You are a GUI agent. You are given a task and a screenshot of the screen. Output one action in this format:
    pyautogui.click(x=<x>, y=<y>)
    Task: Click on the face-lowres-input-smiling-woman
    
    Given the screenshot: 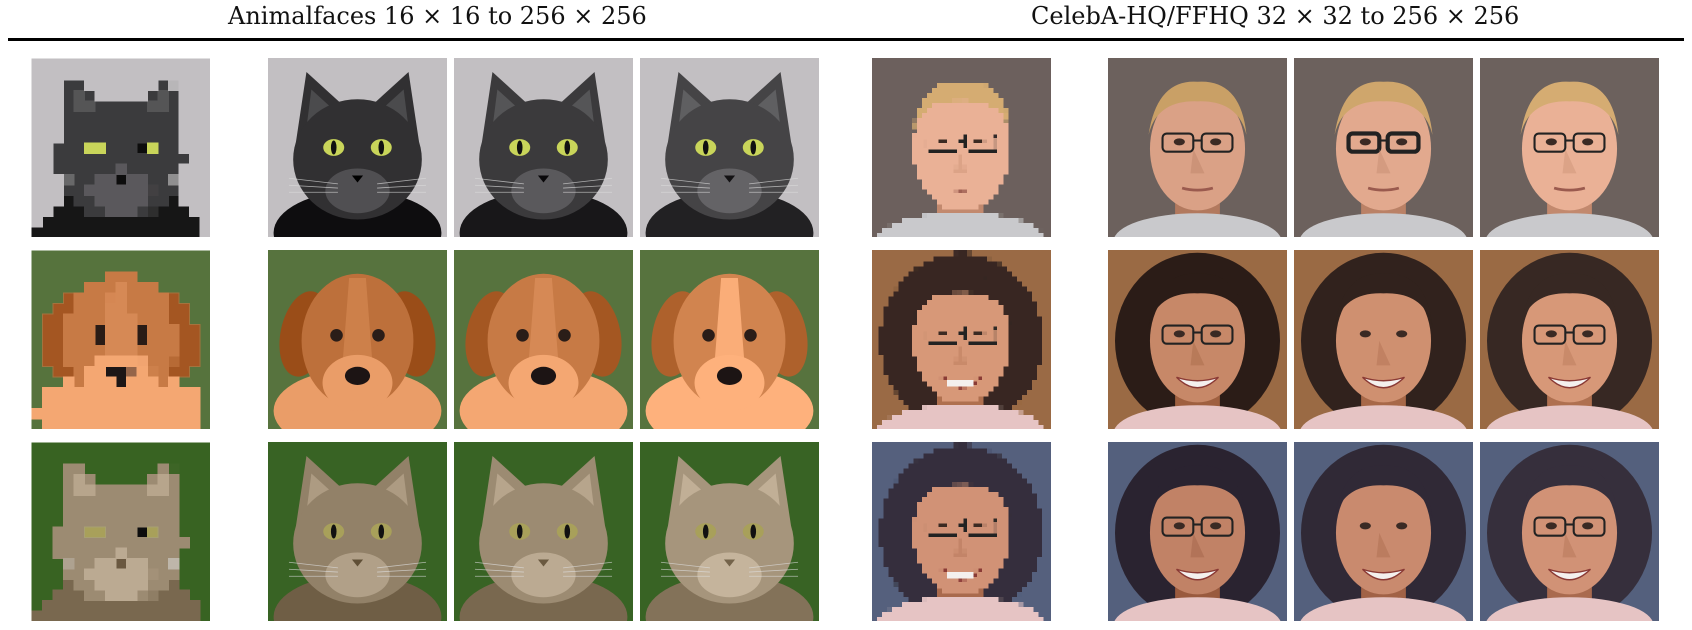 What is the action you would take?
    pyautogui.click(x=961, y=339)
    